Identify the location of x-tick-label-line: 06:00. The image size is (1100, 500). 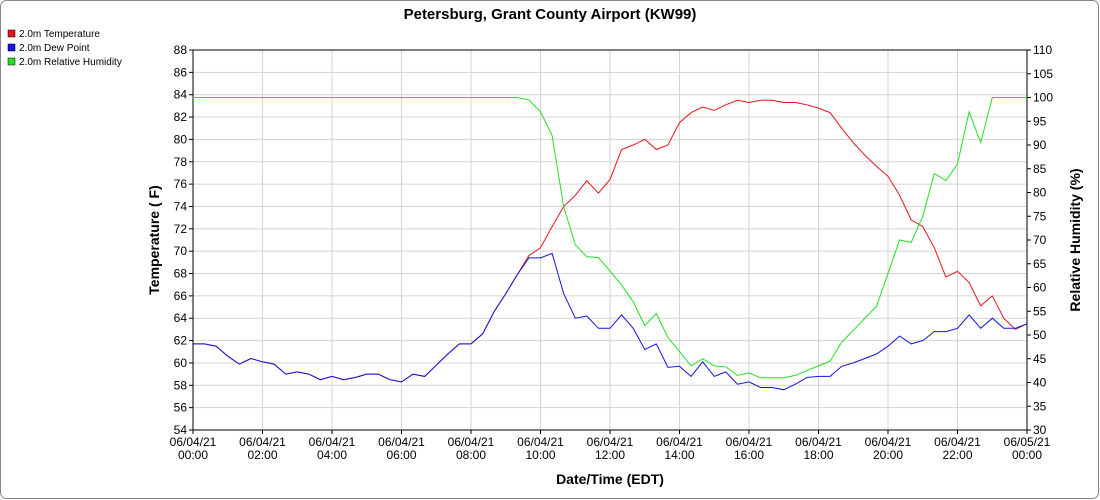
(401, 455).